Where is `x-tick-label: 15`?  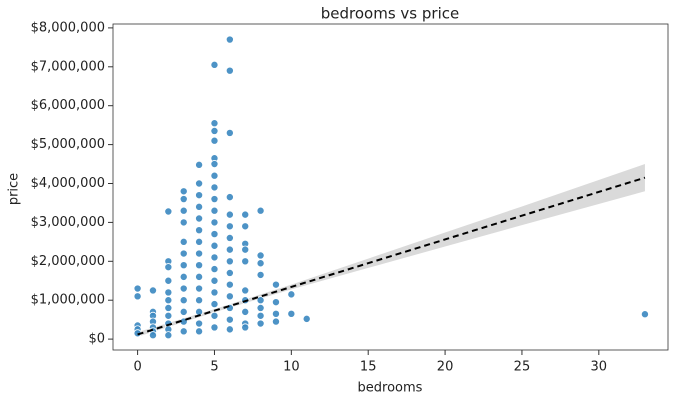
x-tick-label: 15 is located at coordinates (368, 367).